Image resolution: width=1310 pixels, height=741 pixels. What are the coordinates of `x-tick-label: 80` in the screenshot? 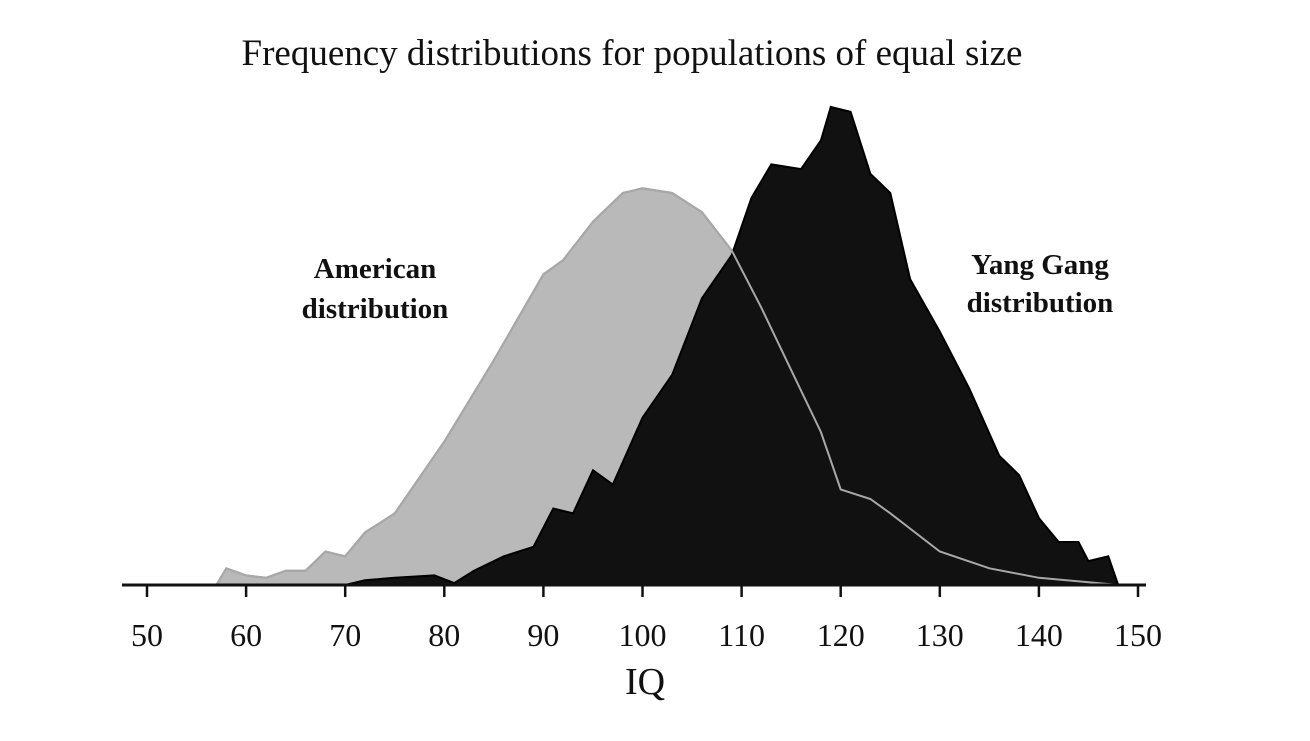 It's located at (444, 635).